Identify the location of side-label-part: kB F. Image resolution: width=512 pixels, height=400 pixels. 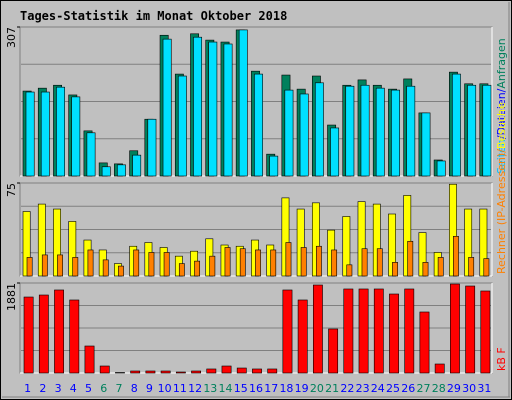
(501, 359).